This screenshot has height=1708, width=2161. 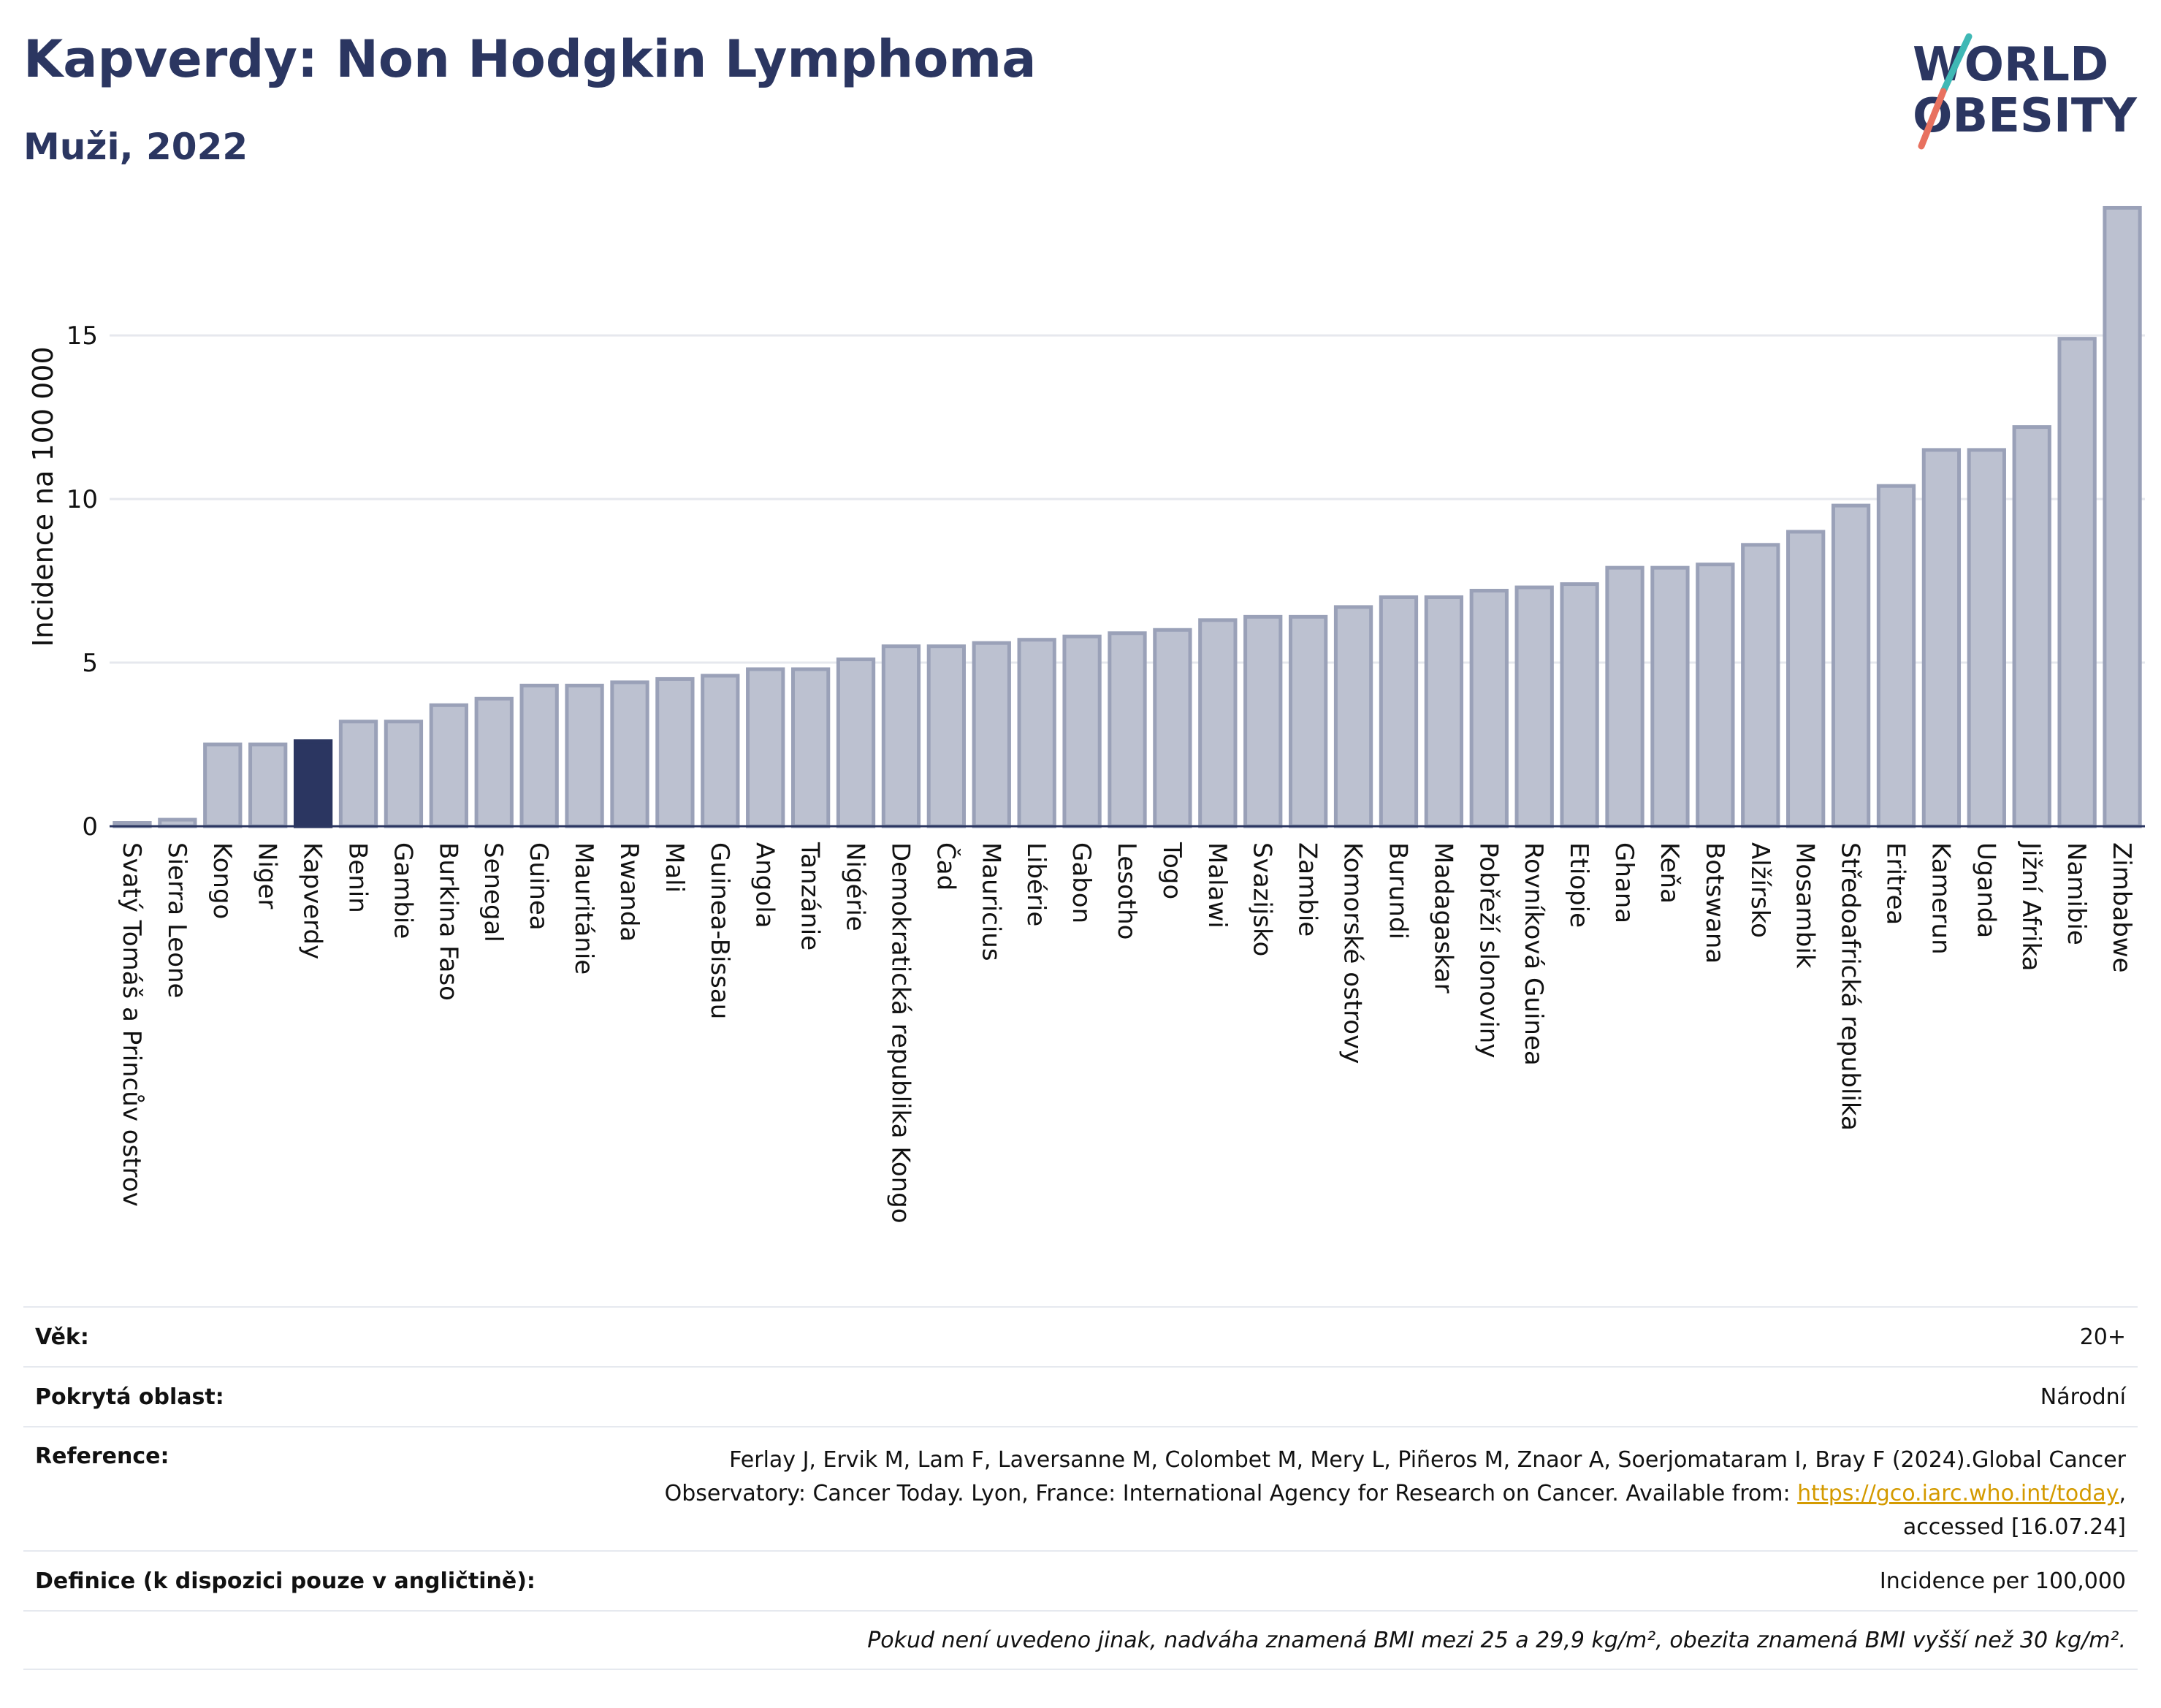 I want to click on bar-kongo, so click(x=223, y=785).